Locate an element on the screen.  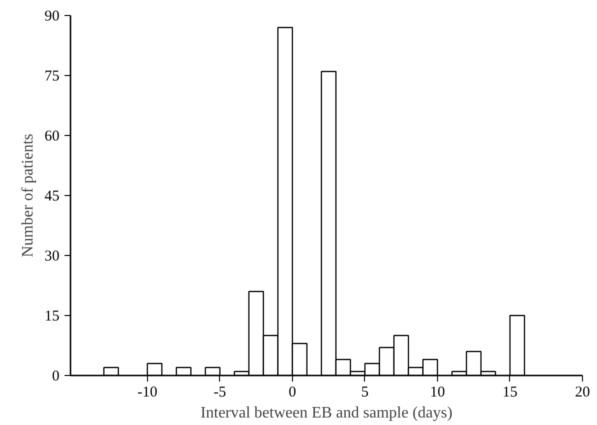
y-tick-label: 75 is located at coordinates (52, 76).